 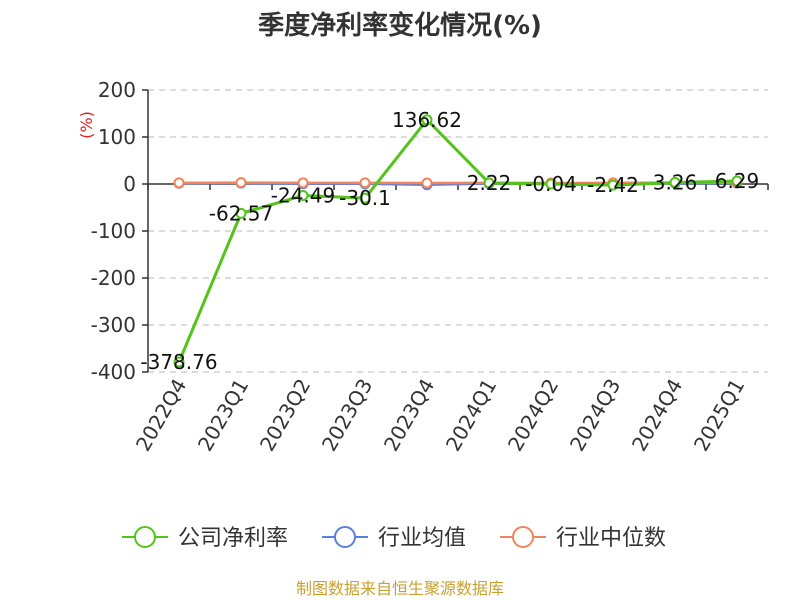 I want to click on x-tick-label: 2024Q2, so click(x=533, y=415).